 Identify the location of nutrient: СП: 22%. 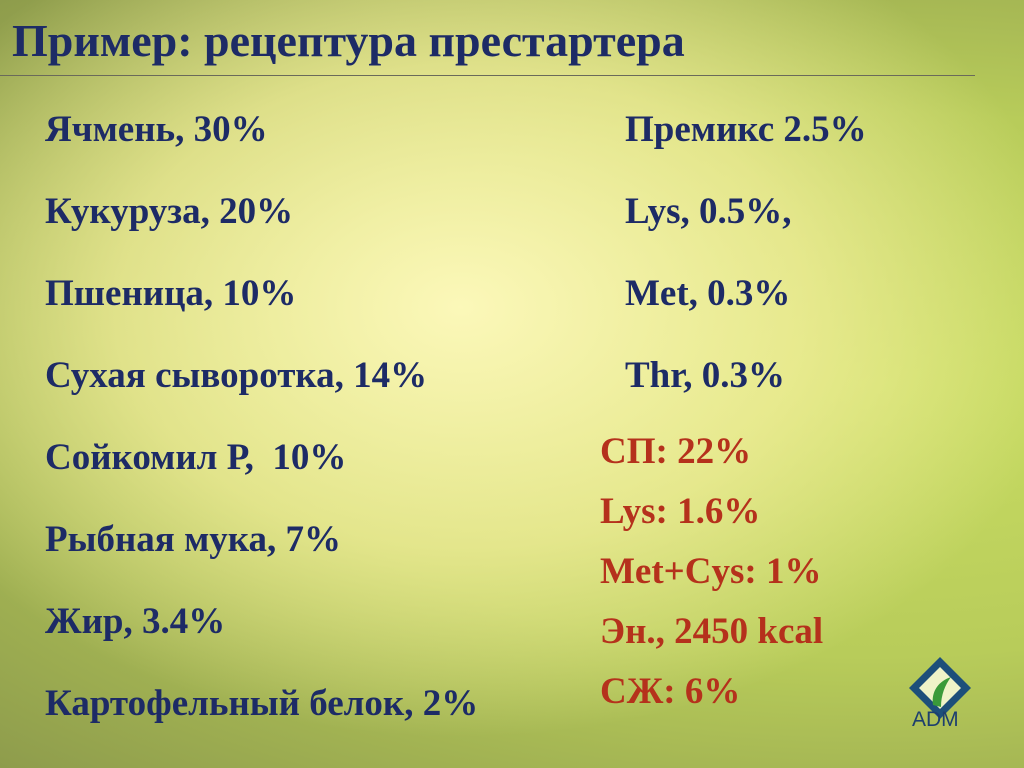
(676, 451).